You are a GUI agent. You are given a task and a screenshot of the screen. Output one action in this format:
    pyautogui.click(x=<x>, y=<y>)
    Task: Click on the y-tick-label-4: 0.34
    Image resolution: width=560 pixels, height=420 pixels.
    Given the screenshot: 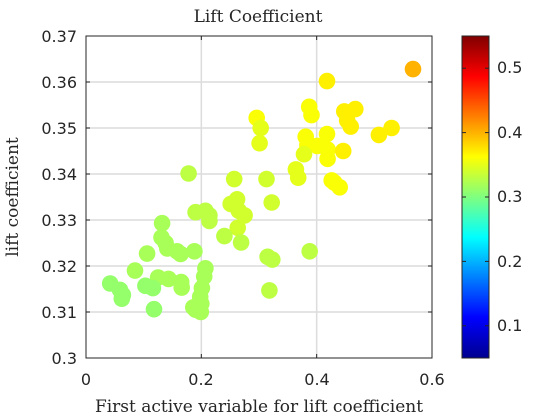 What is the action you would take?
    pyautogui.click(x=59, y=174)
    